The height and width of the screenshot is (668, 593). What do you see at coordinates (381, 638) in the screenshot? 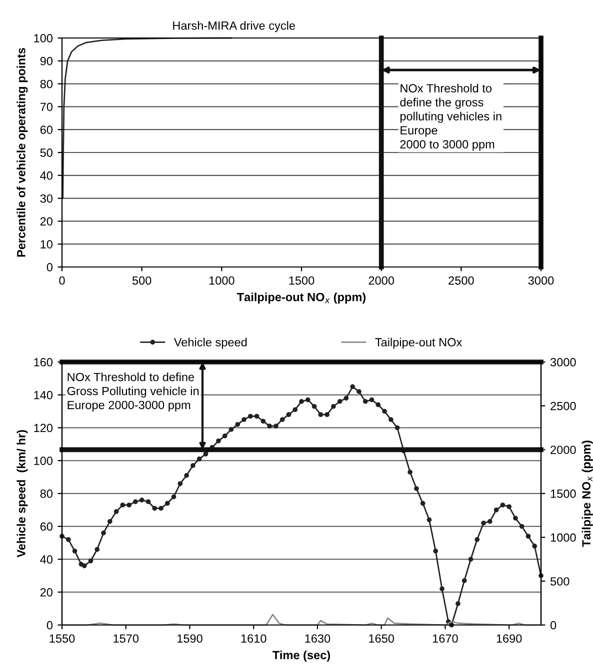
I see `x-tick-label: 1650` at bounding box center [381, 638].